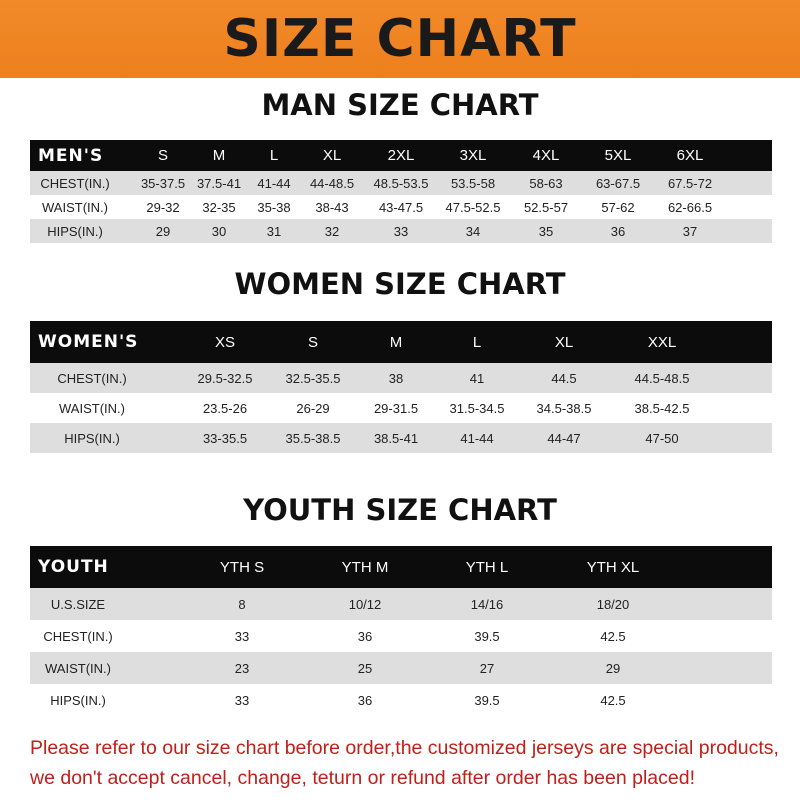 This screenshot has width=800, height=800. I want to click on table-cell: 29-31.5, so click(396, 408).